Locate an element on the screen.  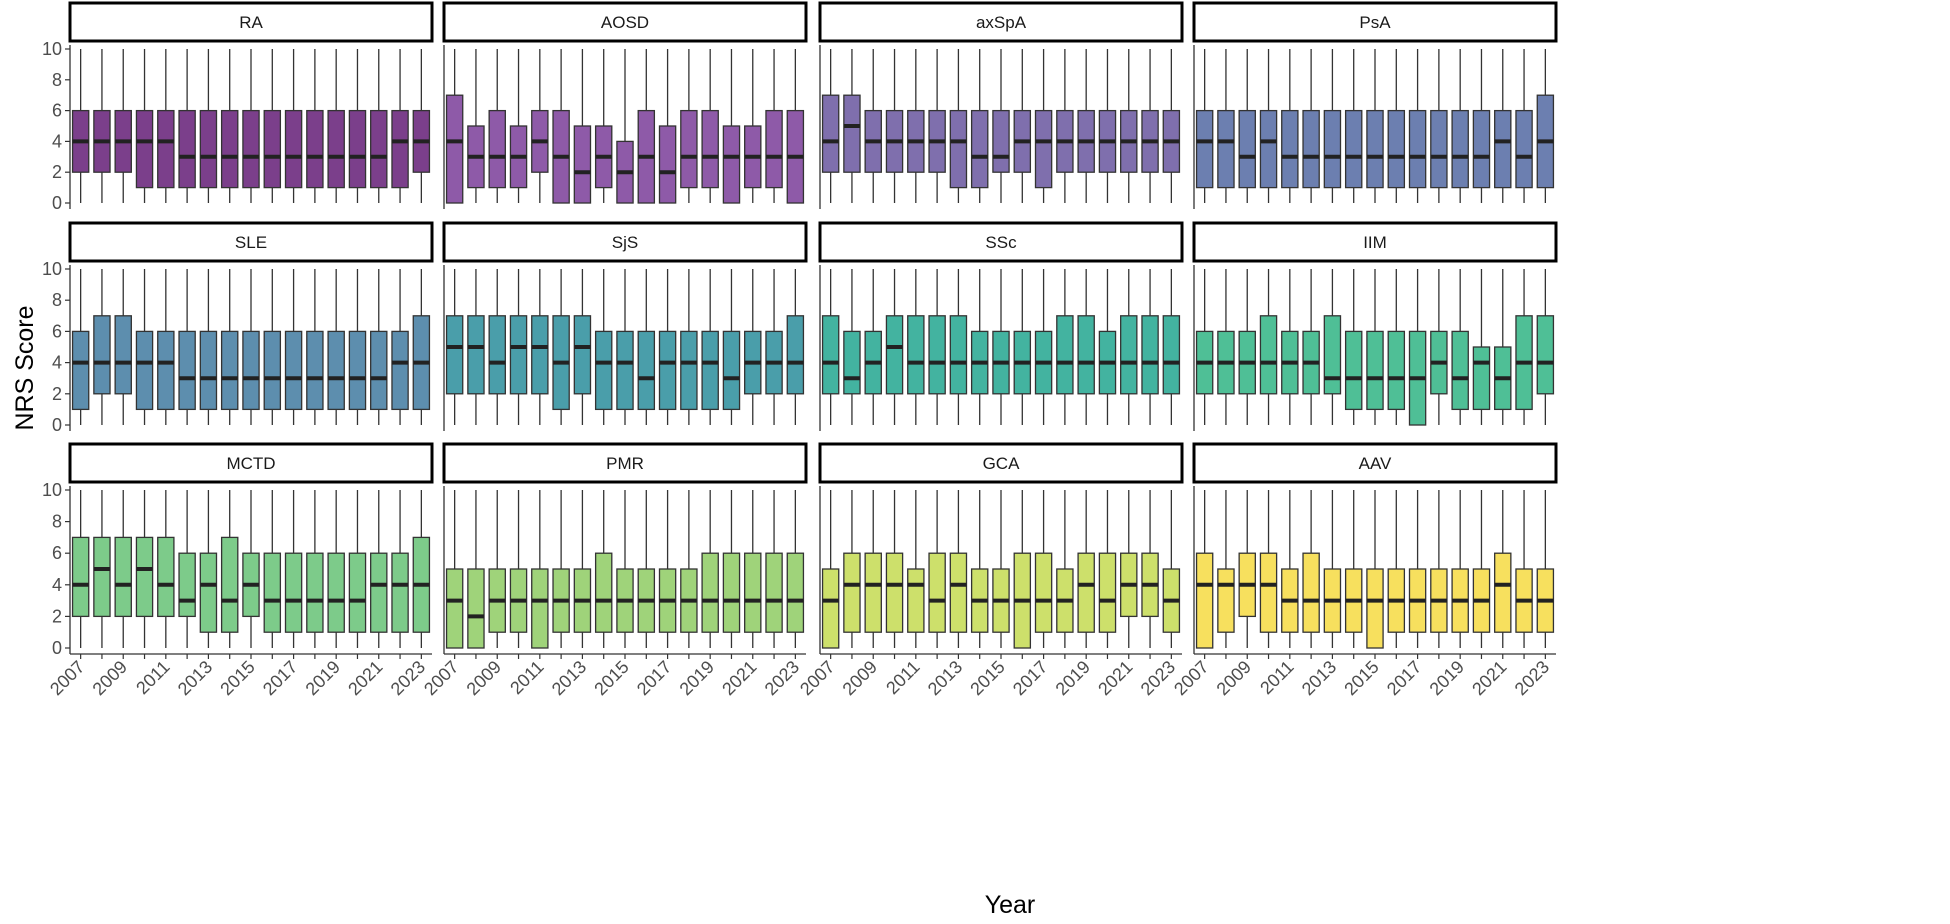
y-tick-label: 0 is located at coordinates (57, 425).